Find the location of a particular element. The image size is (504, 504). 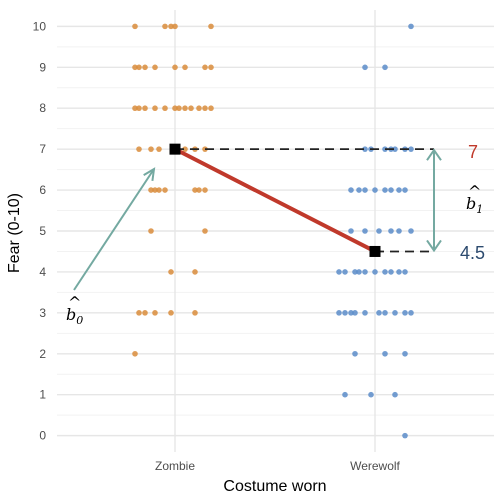

y-tick-label: 5 is located at coordinates (42, 231).